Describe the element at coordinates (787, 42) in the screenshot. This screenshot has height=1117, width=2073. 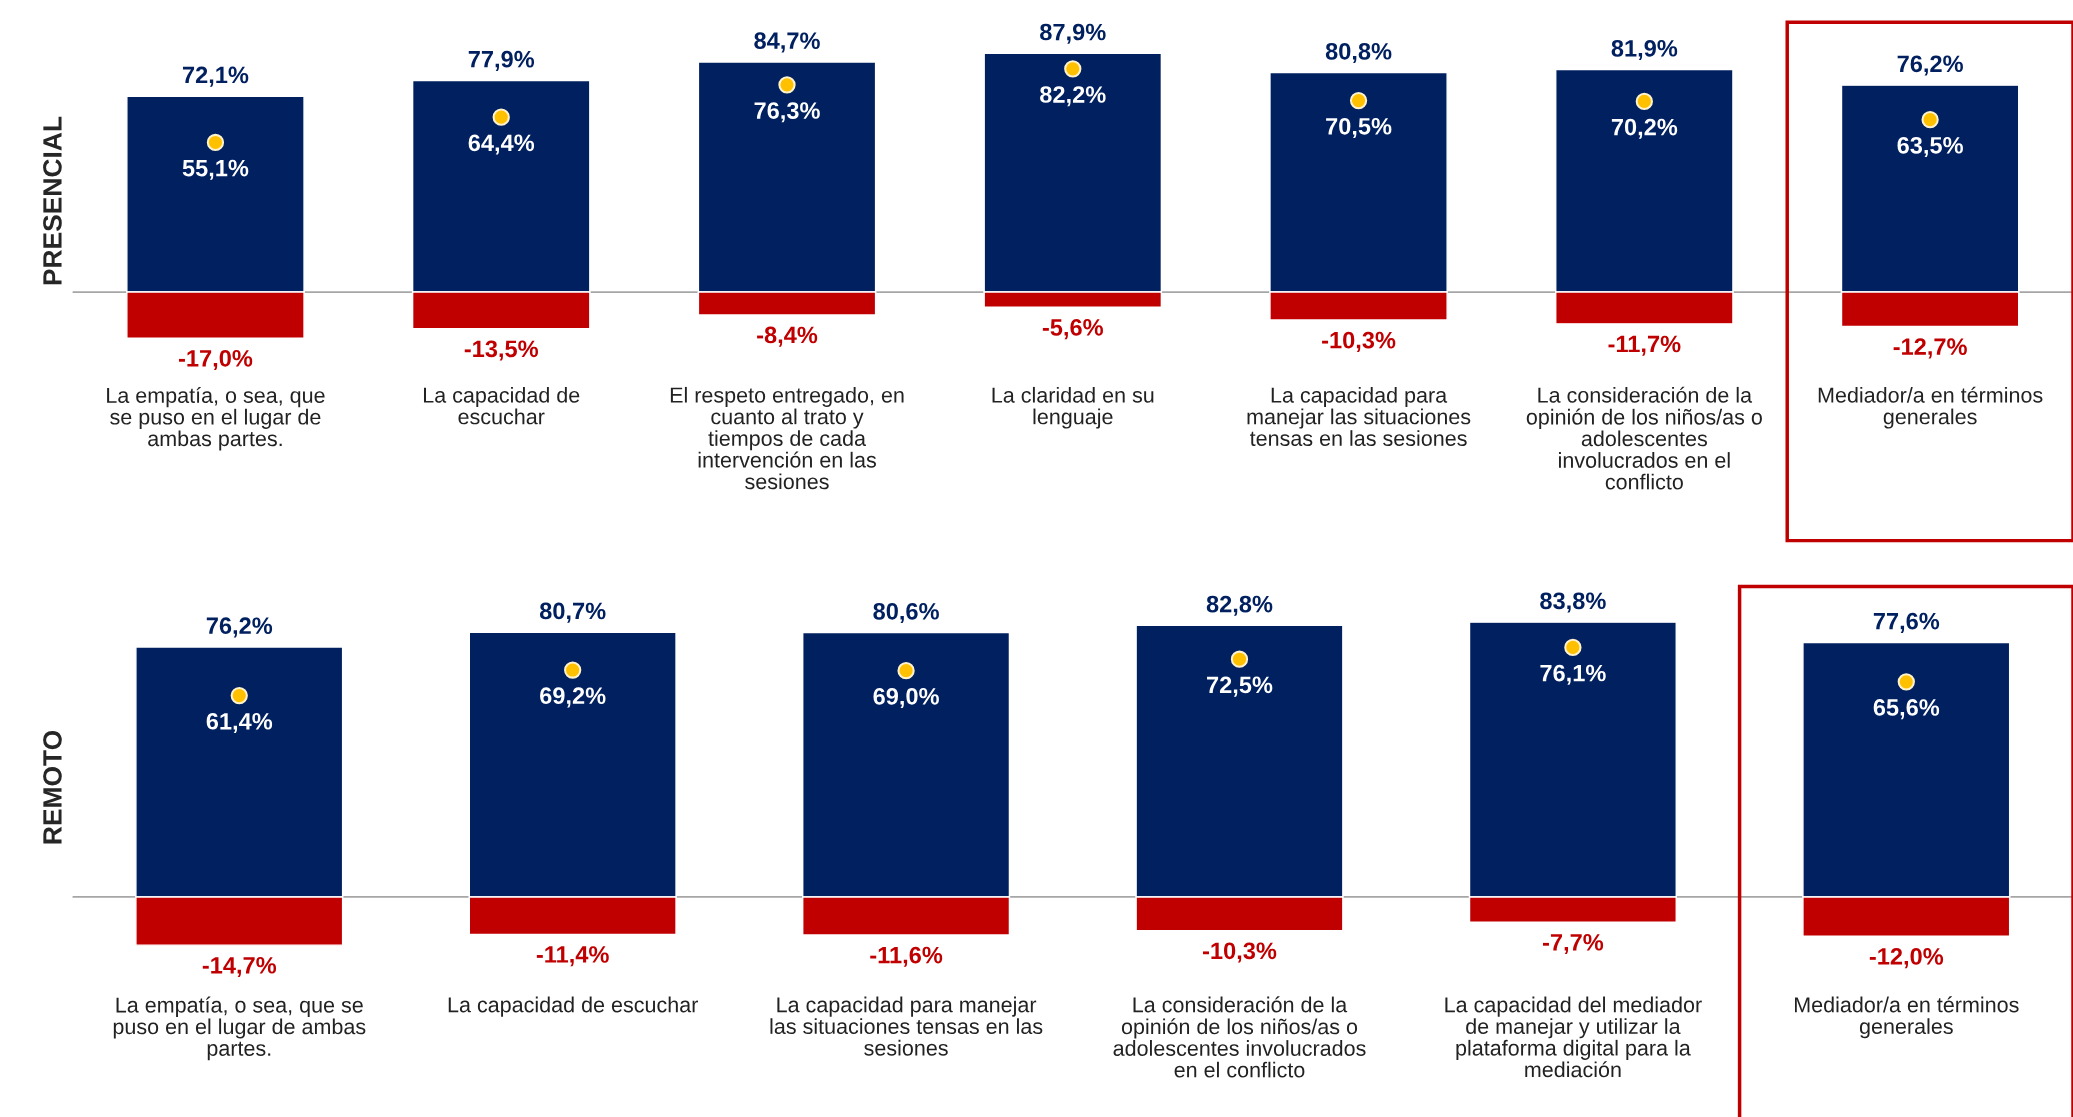
I see `data-label: 84,7%` at that location.